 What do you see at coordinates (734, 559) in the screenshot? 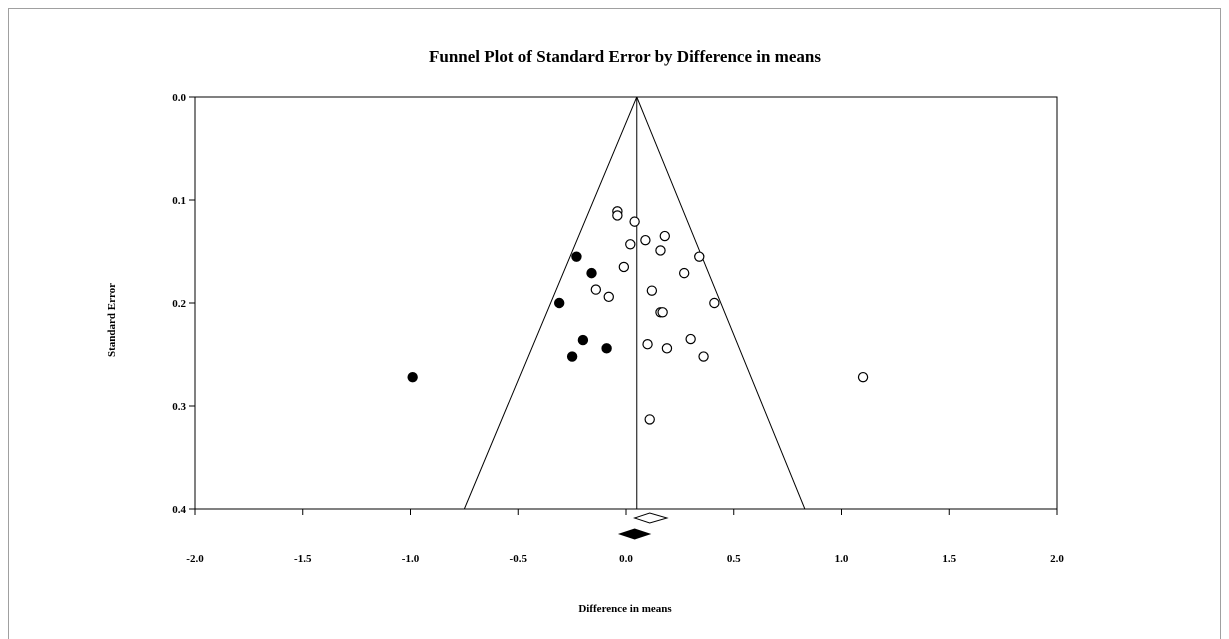
I see `x-tick-label: 0.5` at bounding box center [734, 559].